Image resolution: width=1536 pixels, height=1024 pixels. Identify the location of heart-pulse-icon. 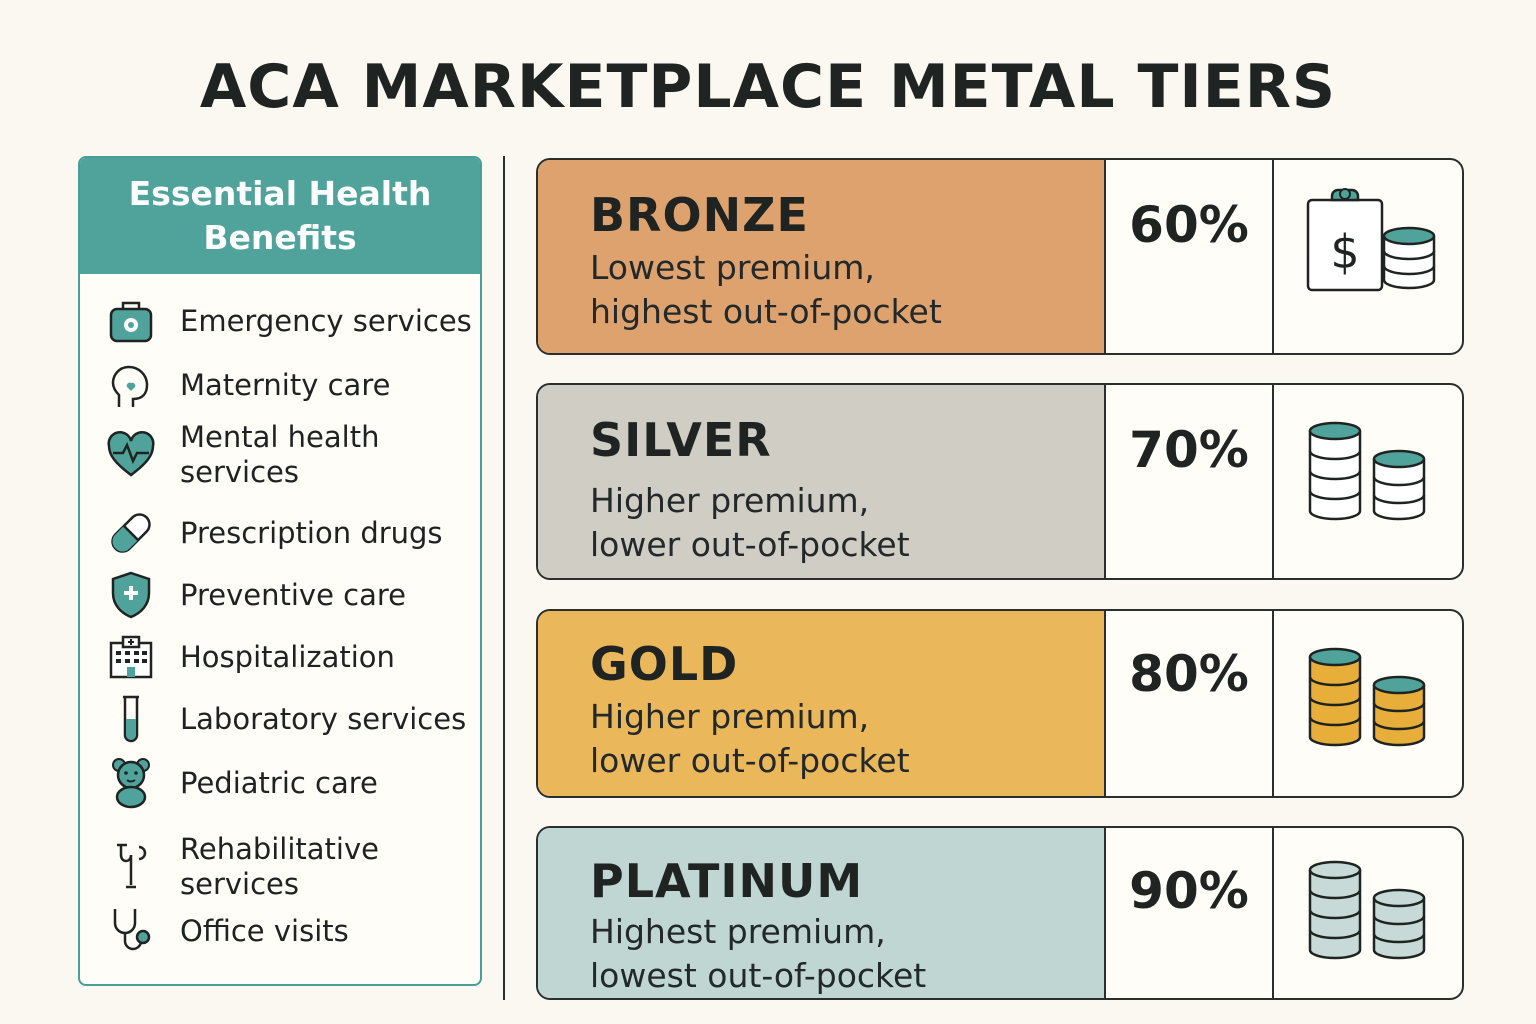
(131, 455).